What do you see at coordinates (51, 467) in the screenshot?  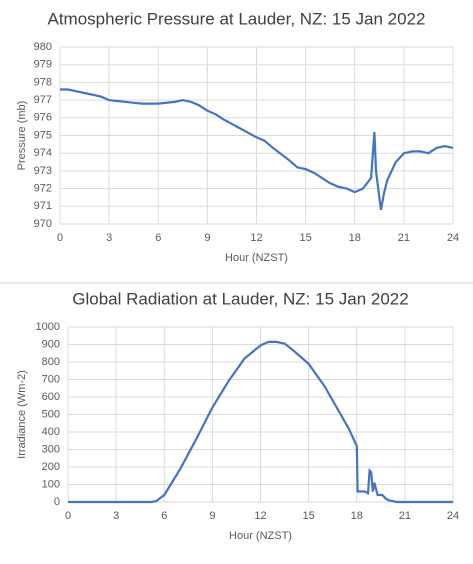 I see `y-tick-label: 200` at bounding box center [51, 467].